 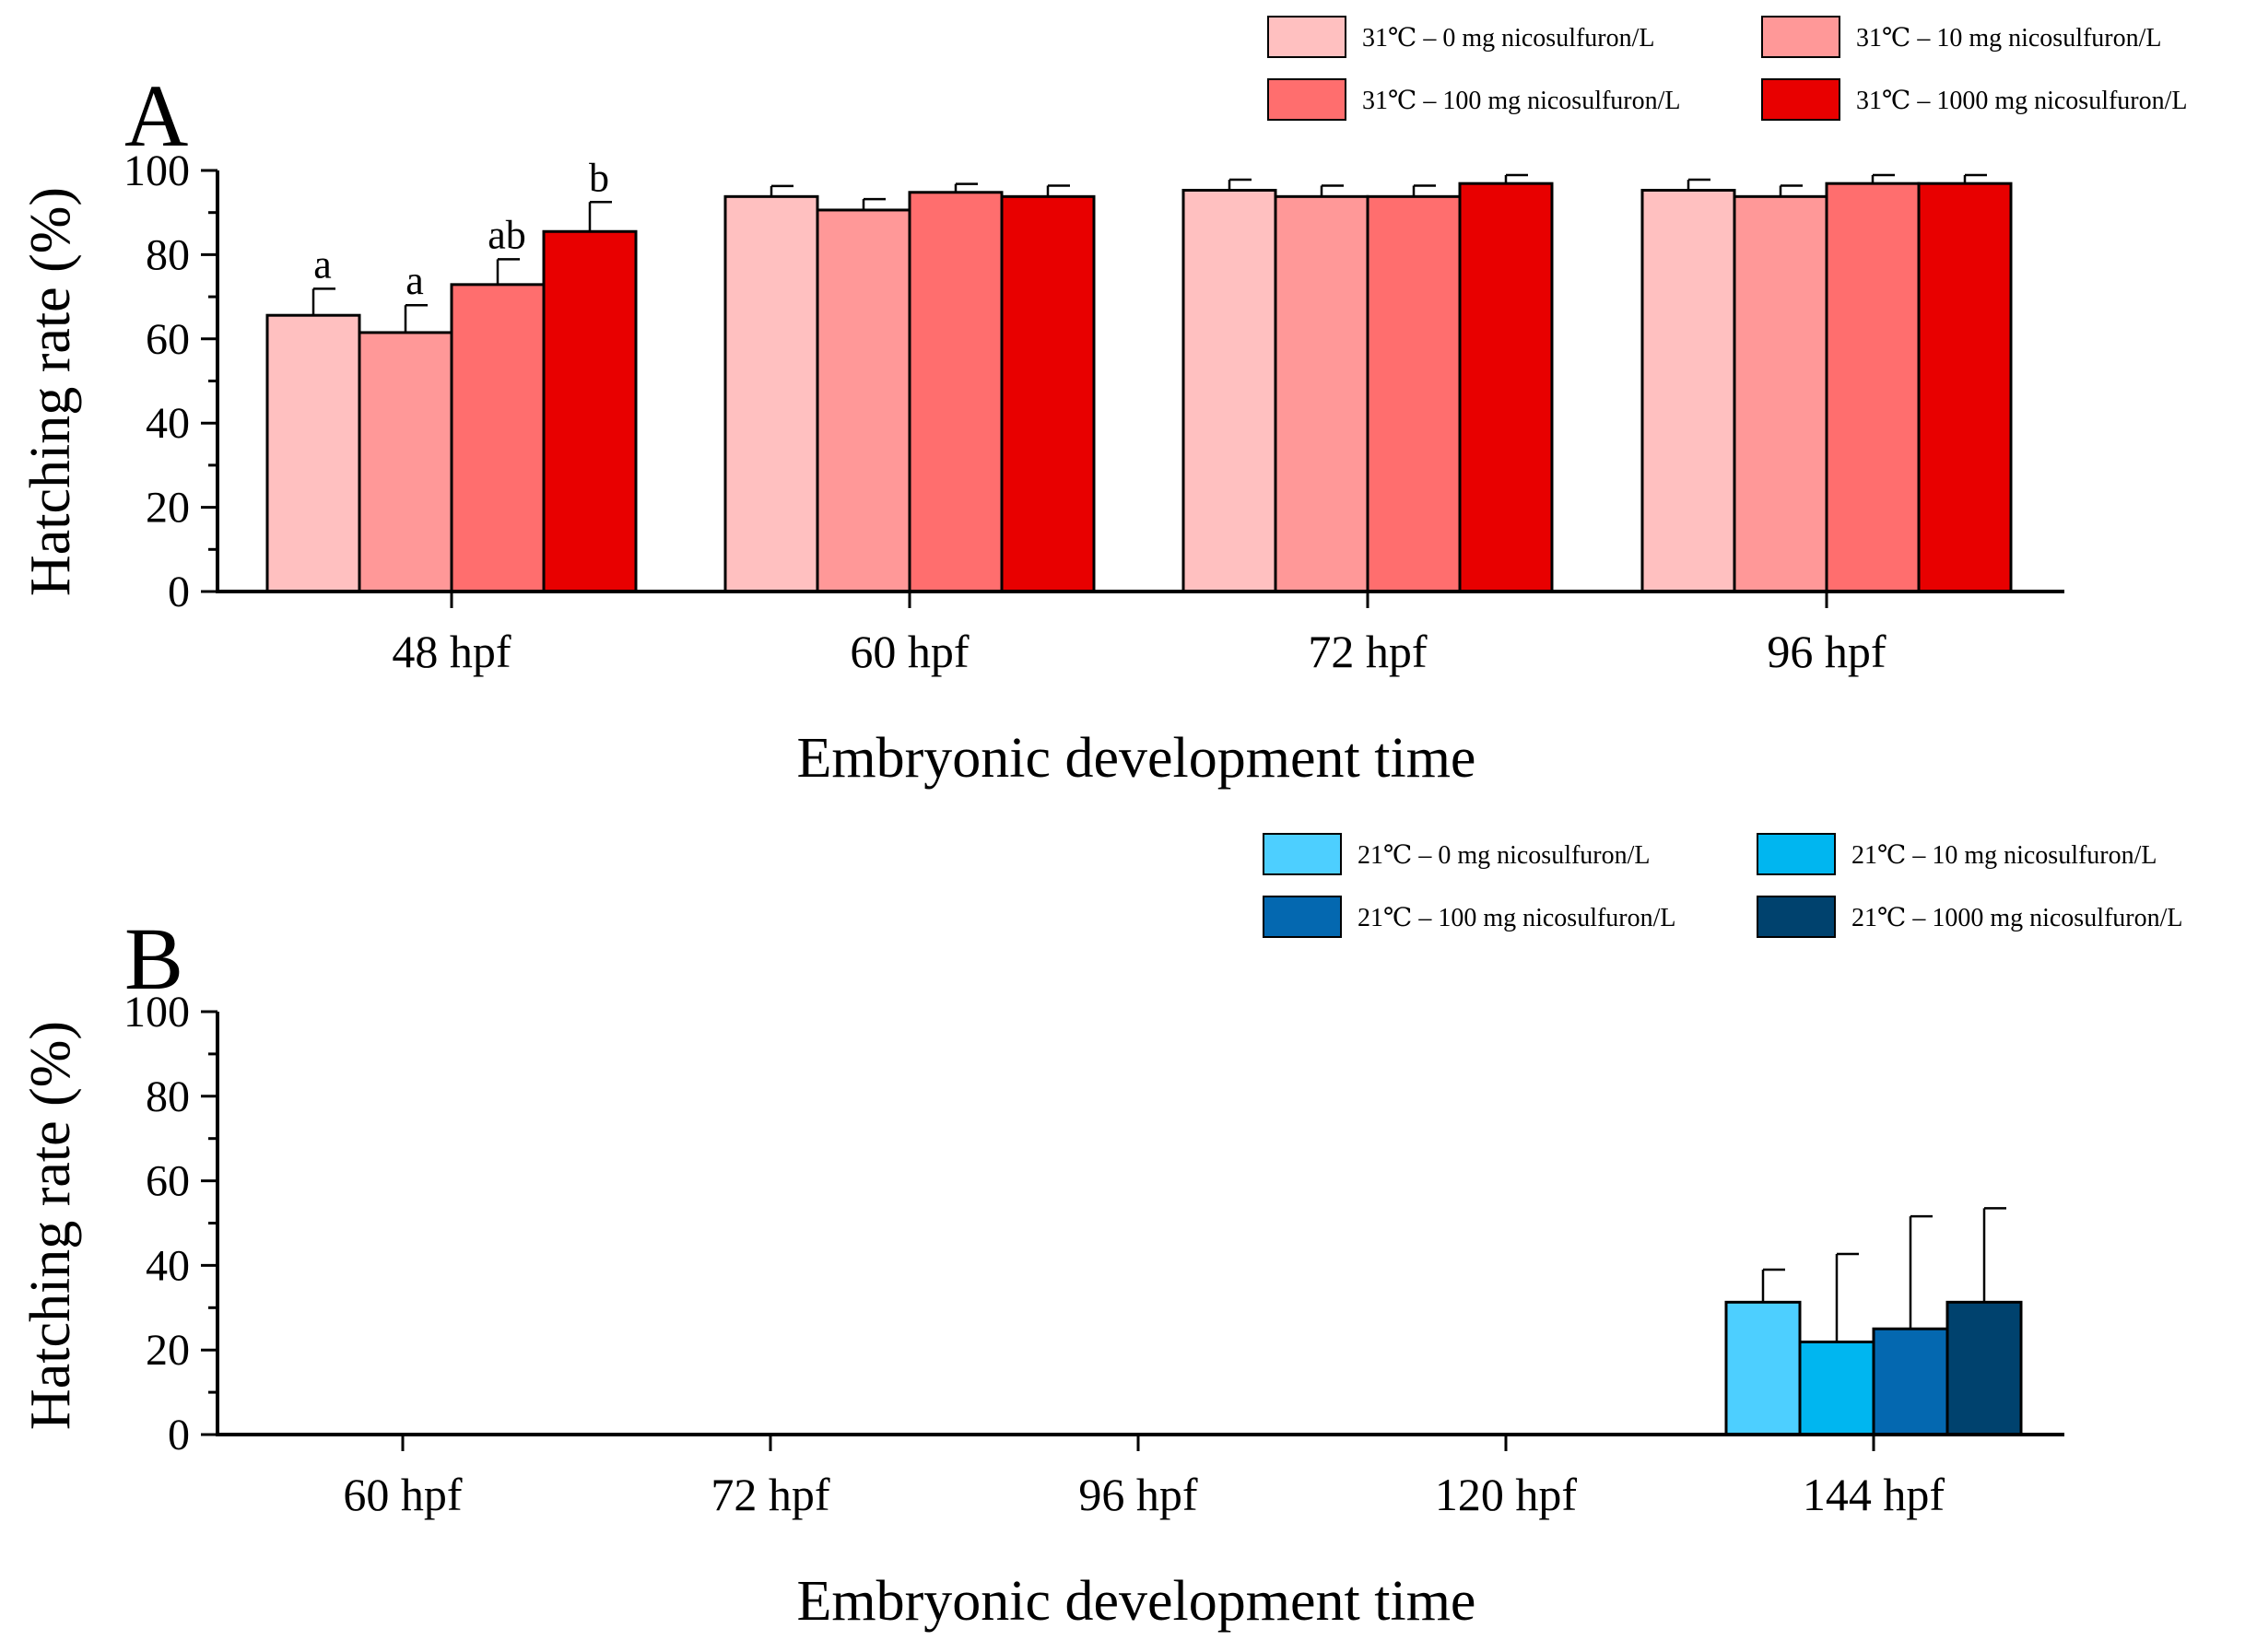 What do you see at coordinates (1874, 1495) in the screenshot?
I see `panel-b-x-category-label: 144 hpf` at bounding box center [1874, 1495].